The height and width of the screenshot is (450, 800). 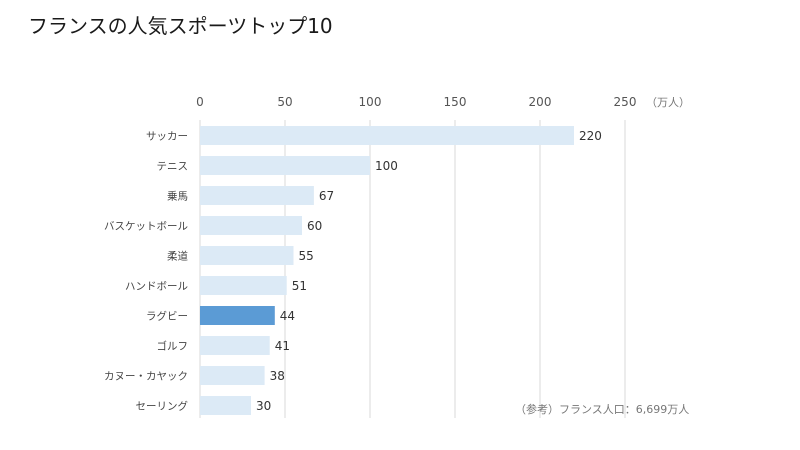 What do you see at coordinates (167, 316) in the screenshot?
I see `category-label: ラグビー` at bounding box center [167, 316].